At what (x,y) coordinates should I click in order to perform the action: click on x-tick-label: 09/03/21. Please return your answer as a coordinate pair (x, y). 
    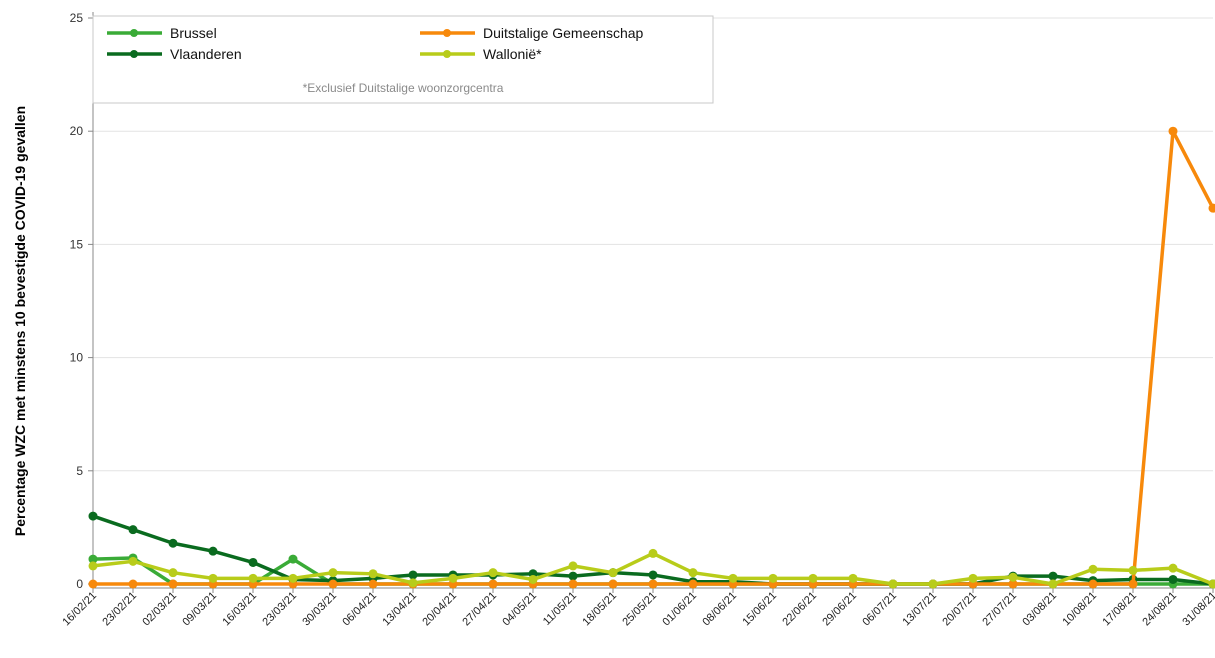
    Looking at the image, I should click on (199, 609).